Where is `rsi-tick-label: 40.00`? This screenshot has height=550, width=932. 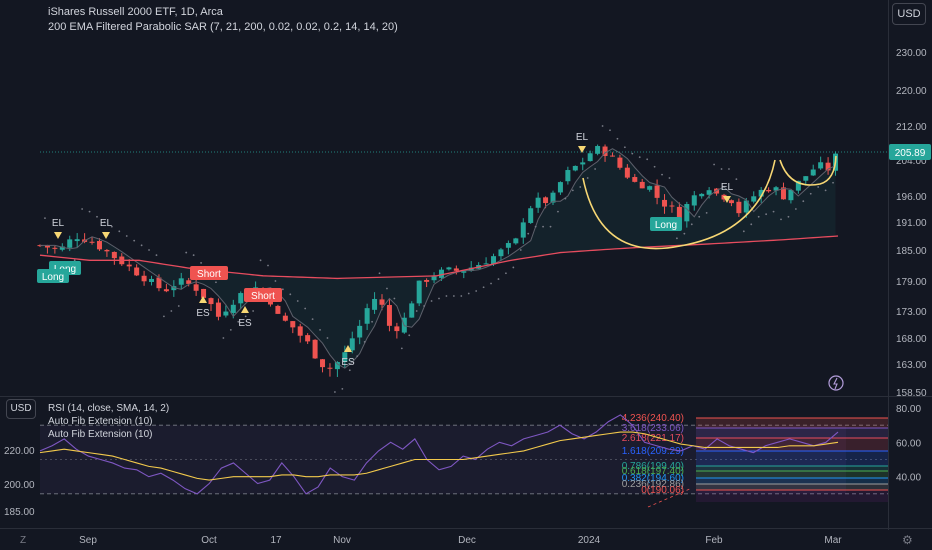
rsi-tick-label: 40.00 is located at coordinates (908, 478).